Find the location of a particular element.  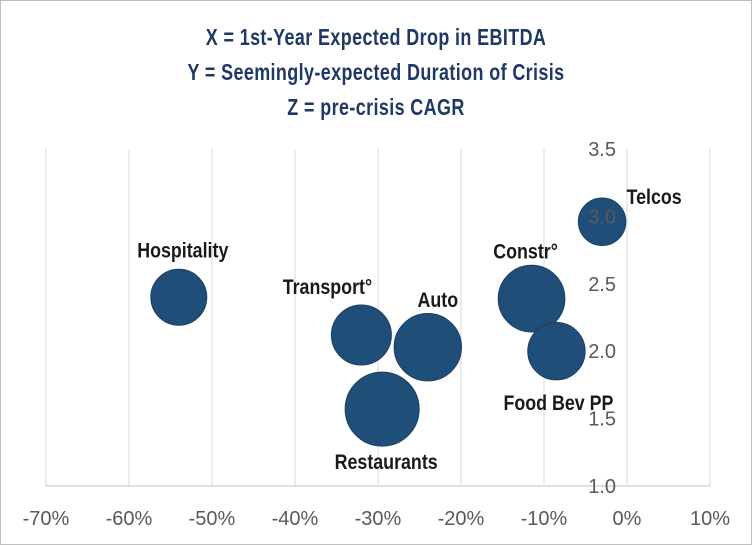

x-axis-ticks: -70% -60% -50% -40% -30% -20% -10% 0% 10% is located at coordinates (377, 519).